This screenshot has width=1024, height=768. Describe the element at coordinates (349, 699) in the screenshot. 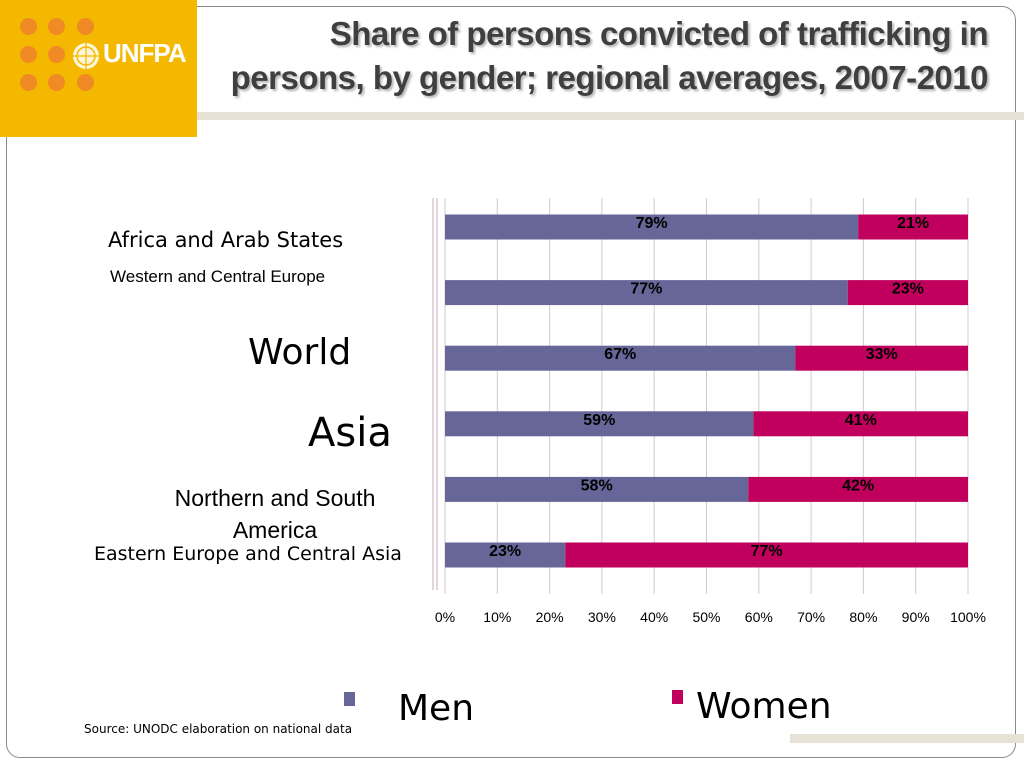

I see `legend-swatch-men` at that location.